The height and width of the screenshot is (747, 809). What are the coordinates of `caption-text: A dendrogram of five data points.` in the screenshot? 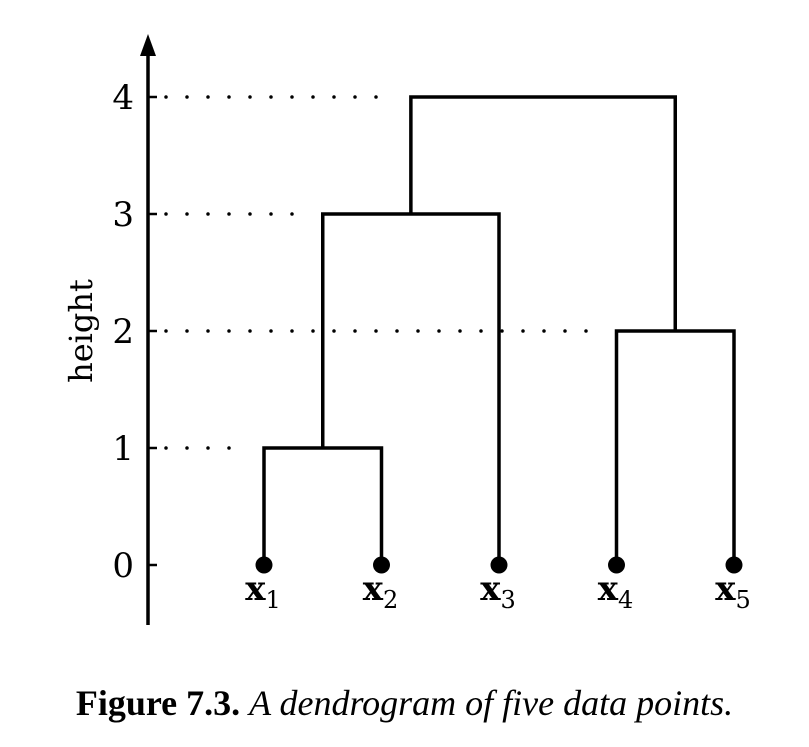 It's located at (491, 703).